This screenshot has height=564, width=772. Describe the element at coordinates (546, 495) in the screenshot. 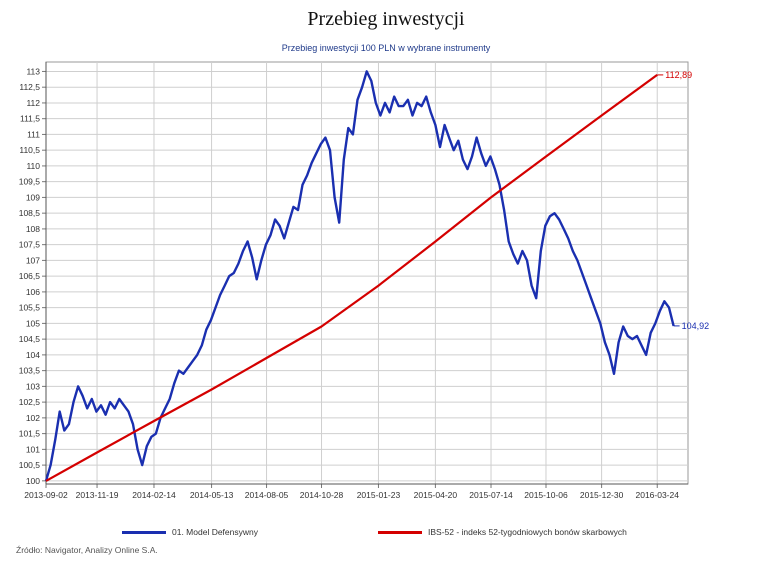

I see `x-tick-label: 2015-10-06` at that location.